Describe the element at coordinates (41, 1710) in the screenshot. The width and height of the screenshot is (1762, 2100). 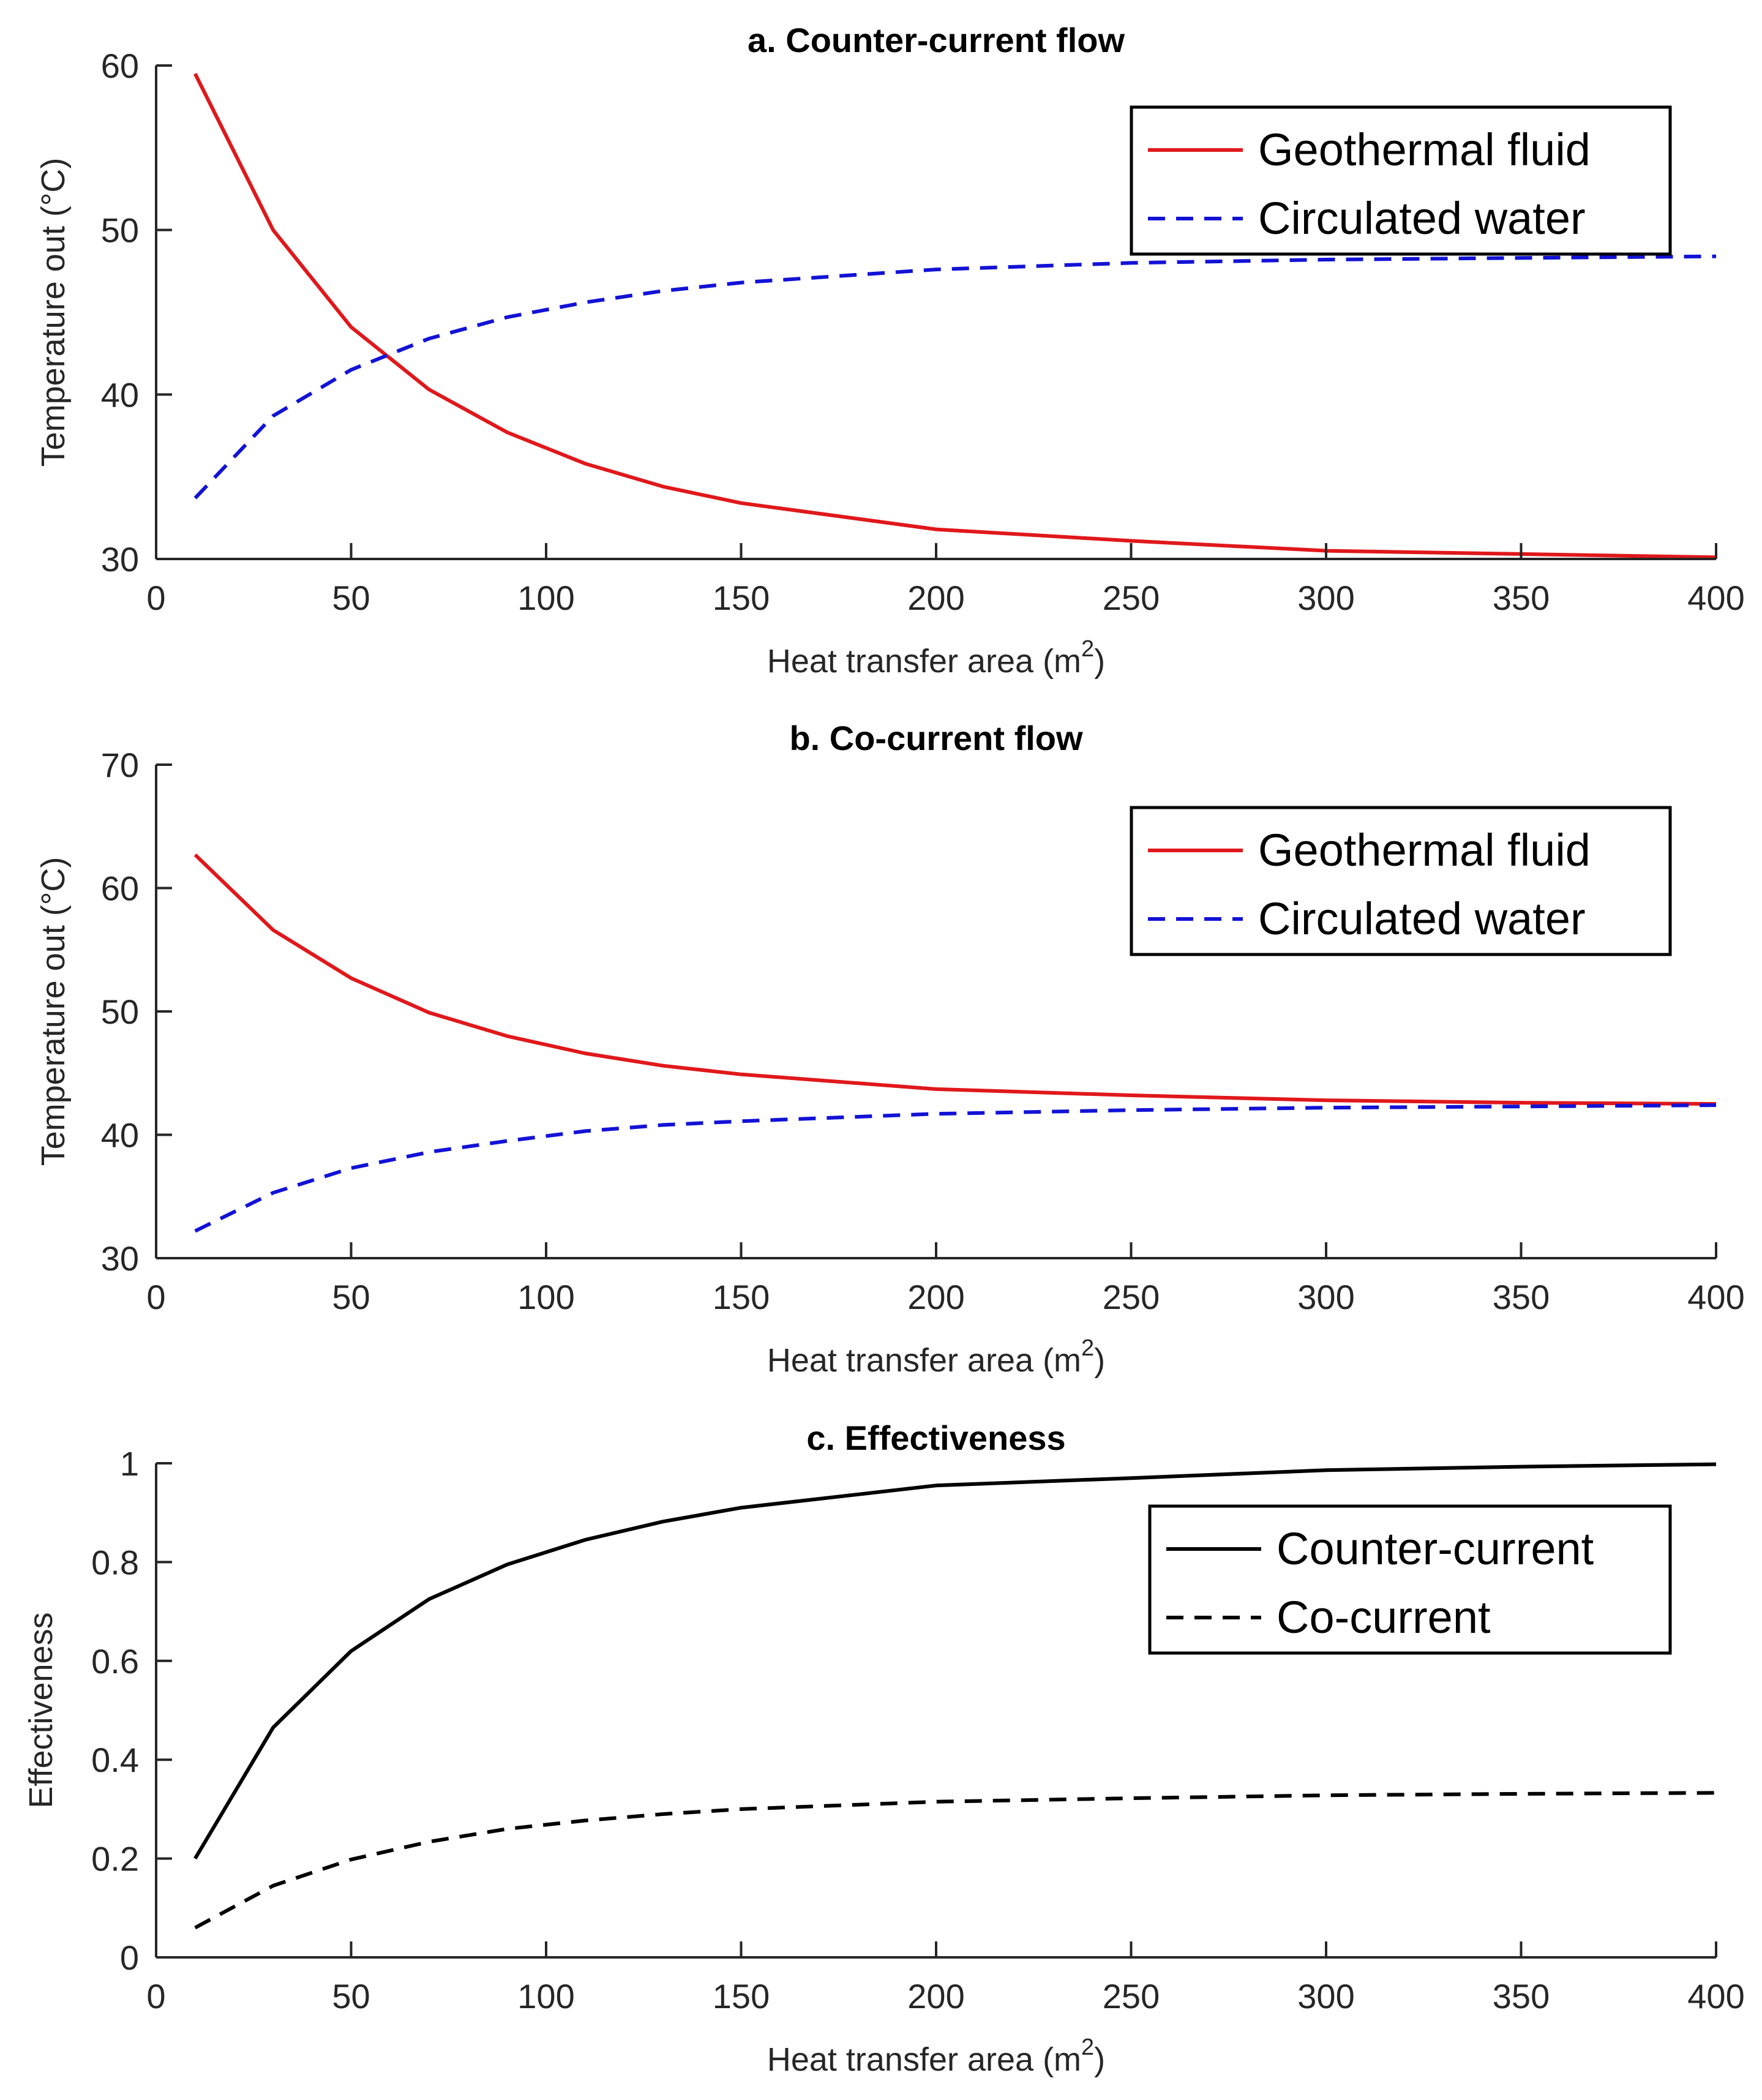
I see `y-axis-label: Effectiveness` at that location.